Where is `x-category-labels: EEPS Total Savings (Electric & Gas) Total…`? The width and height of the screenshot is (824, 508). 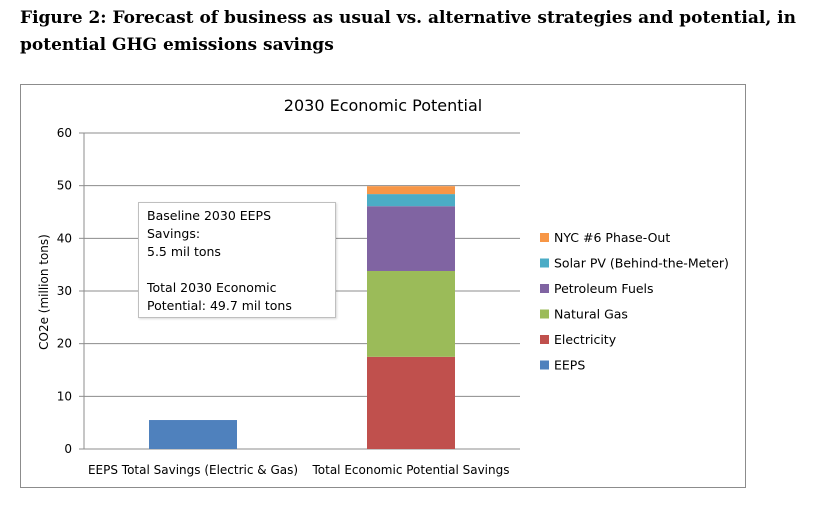 x-category-labels: EEPS Total Savings (Electric & Gas) Total… is located at coordinates (299, 470).